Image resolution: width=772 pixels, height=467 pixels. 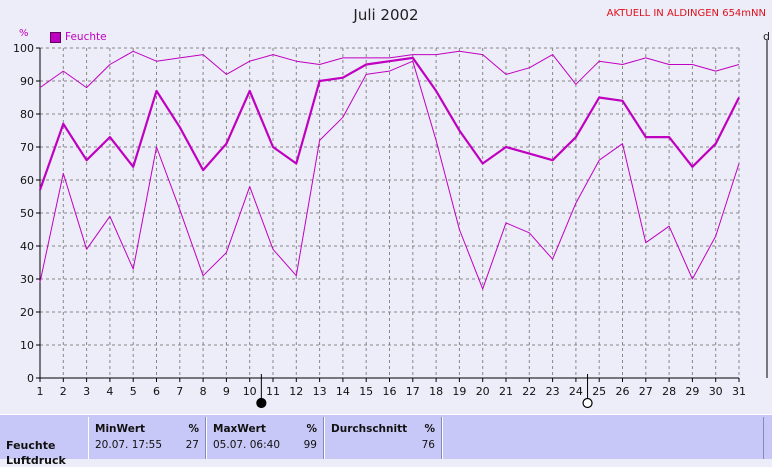 What do you see at coordinates (250, 391) in the screenshot?
I see `x-tick-label: 10` at bounding box center [250, 391].